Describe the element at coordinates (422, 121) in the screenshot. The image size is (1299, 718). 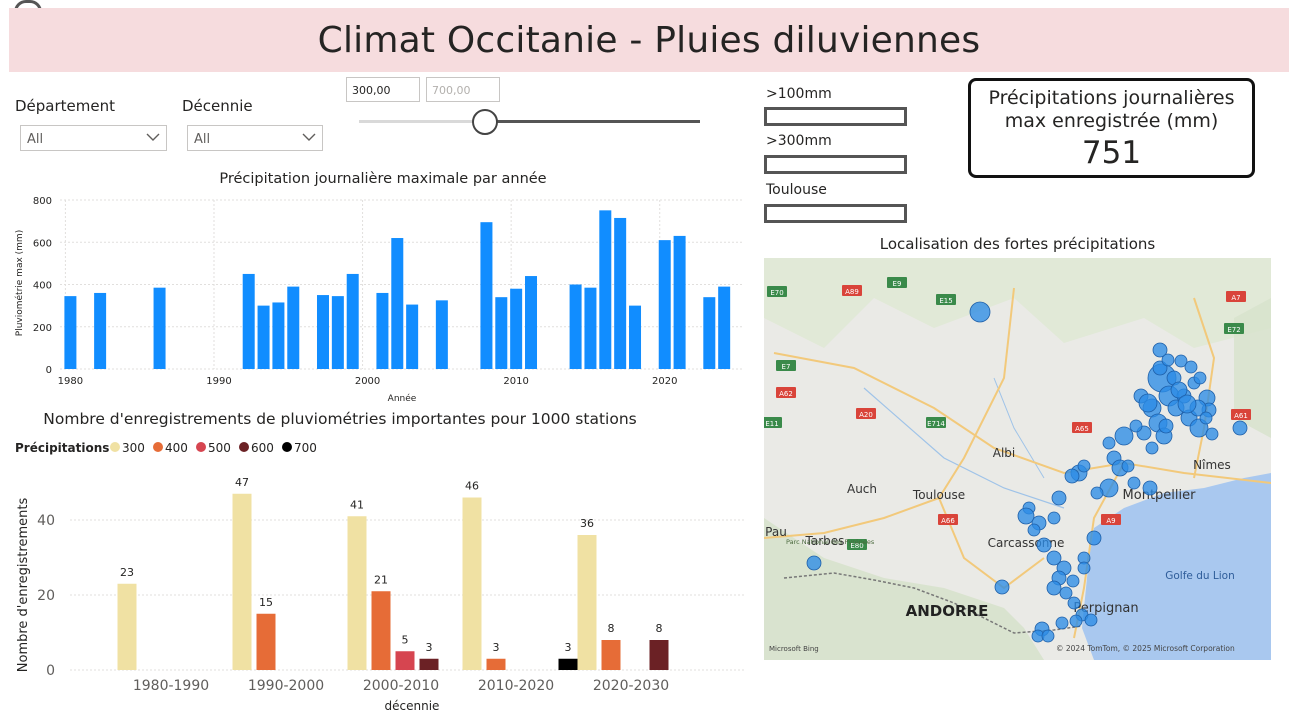
I see `slider-track-inactive` at that location.